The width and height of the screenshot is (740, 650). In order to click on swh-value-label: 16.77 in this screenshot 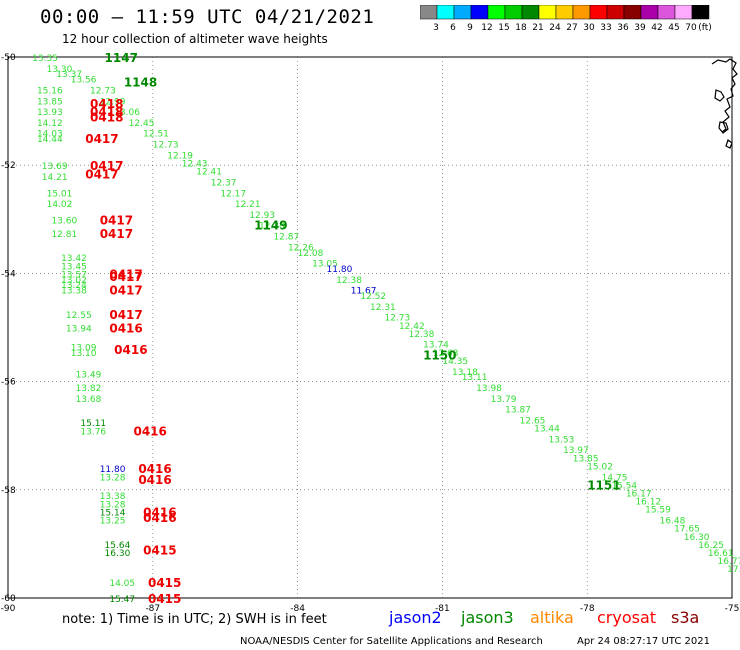, I will do `click(729, 562)`.